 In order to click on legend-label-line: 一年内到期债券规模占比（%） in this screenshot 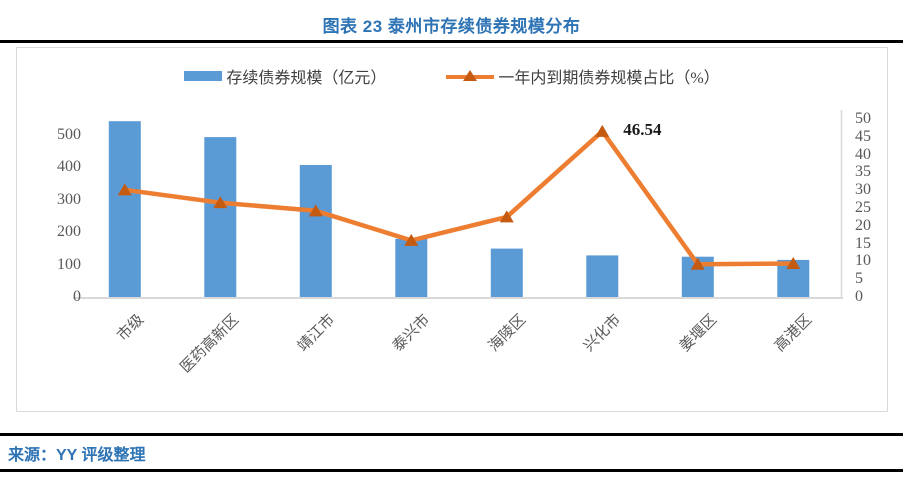, I will do `click(609, 78)`.